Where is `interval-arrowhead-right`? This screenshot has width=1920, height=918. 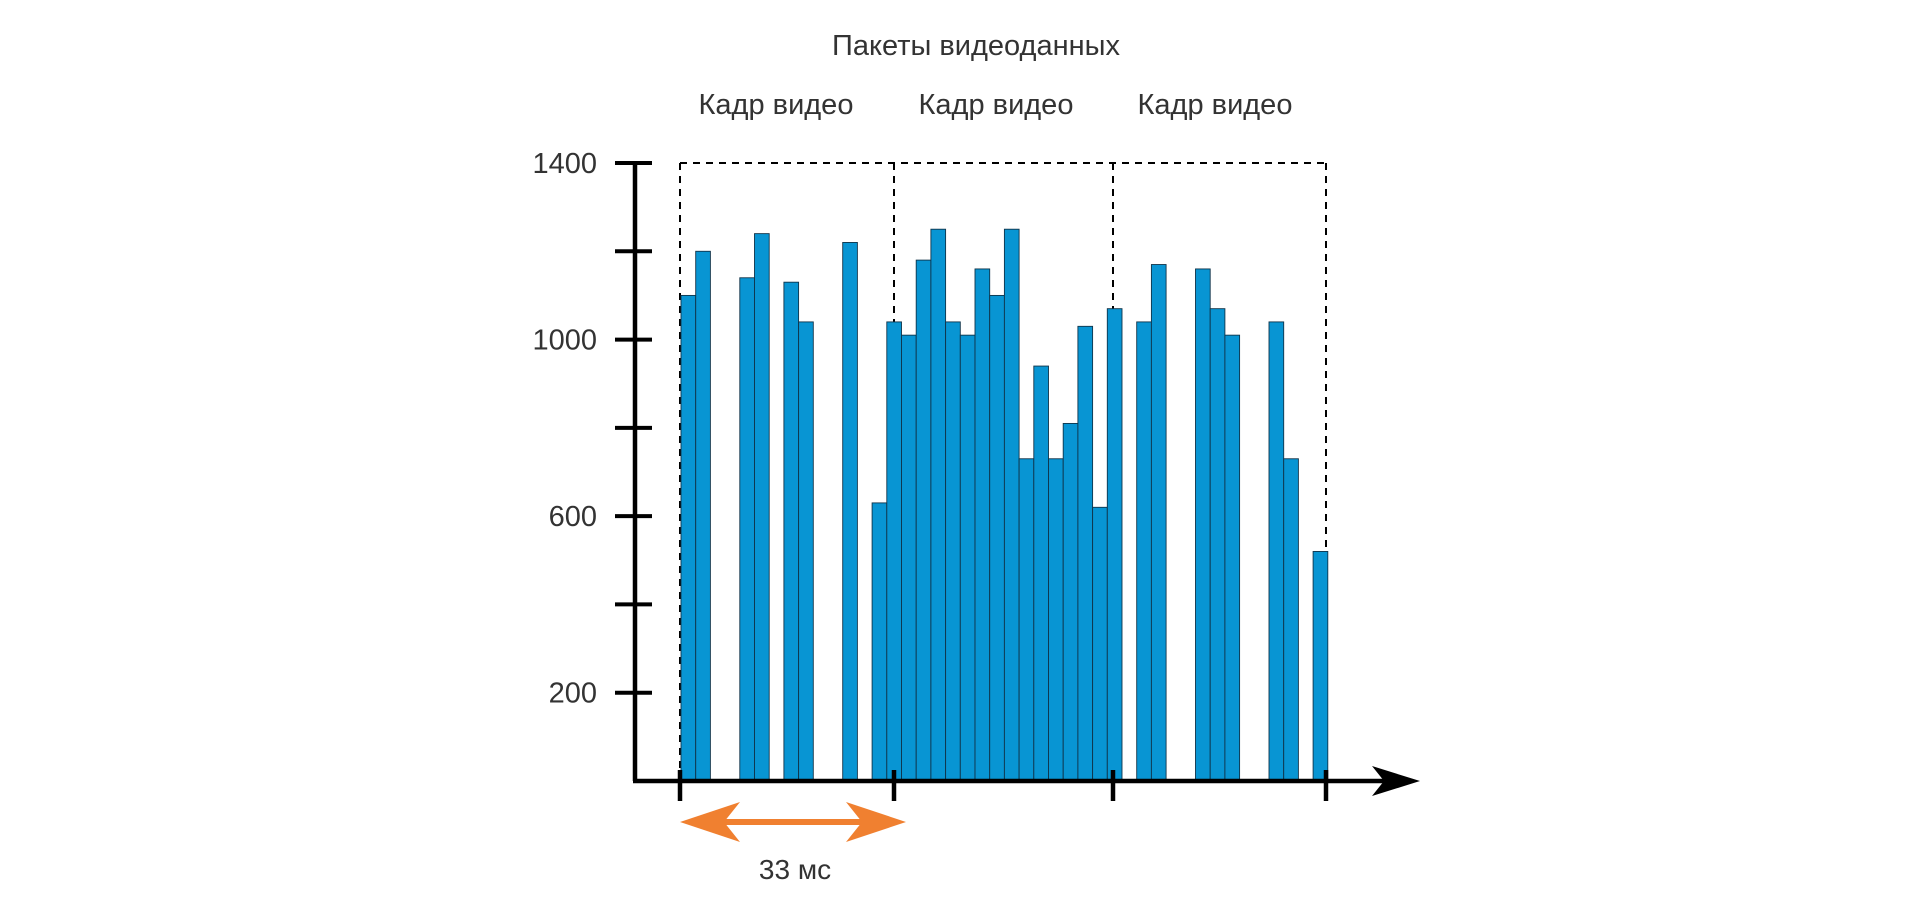
interval-arrowhead-right is located at coordinates (876, 822).